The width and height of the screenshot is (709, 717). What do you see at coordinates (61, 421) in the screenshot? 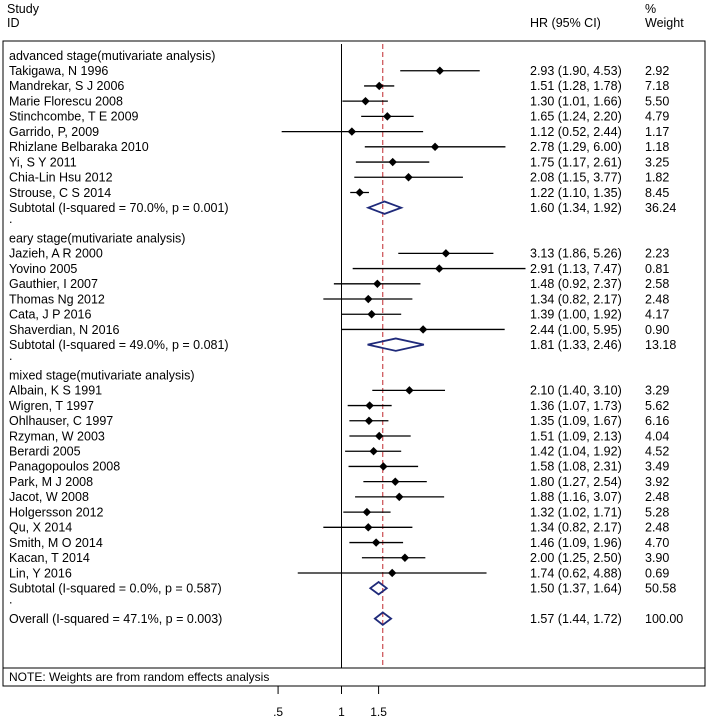
I see `study-row-label: Ohlhauser, C 1997` at bounding box center [61, 421].